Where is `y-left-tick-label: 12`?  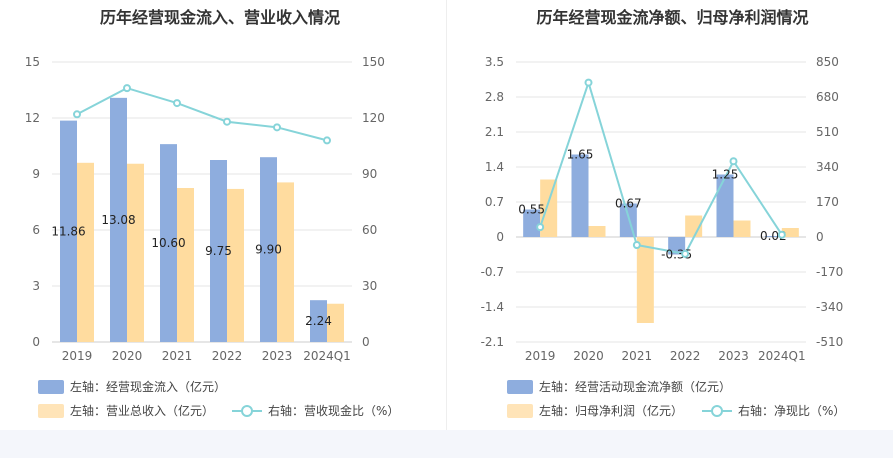 y-left-tick-label: 12 is located at coordinates (32, 118).